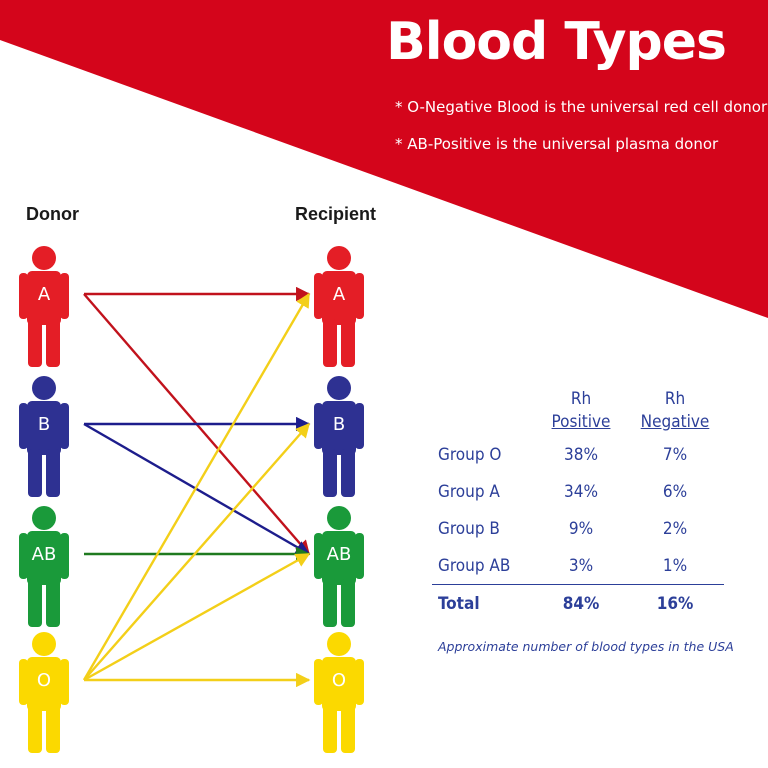 The width and height of the screenshot is (768, 768). I want to click on rh-positive-value: 34%, so click(581, 491).